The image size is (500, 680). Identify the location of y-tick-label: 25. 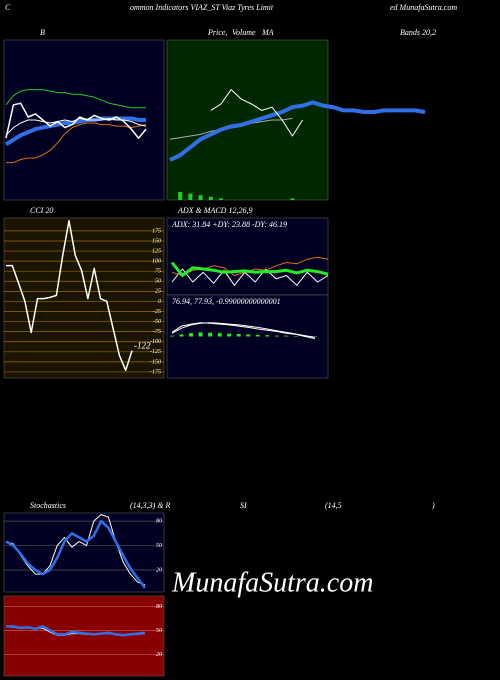
(158, 292).